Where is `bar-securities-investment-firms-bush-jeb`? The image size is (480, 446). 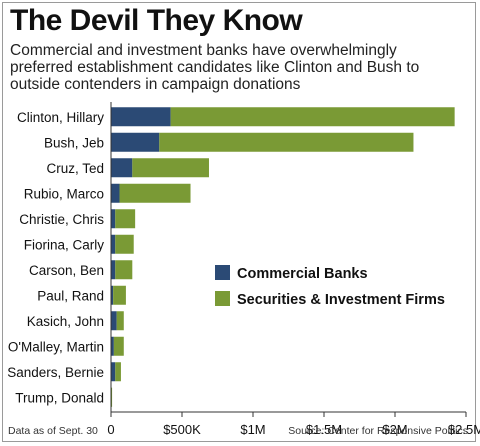
bar-securities-investment-firms-bush-jeb is located at coordinates (286, 142).